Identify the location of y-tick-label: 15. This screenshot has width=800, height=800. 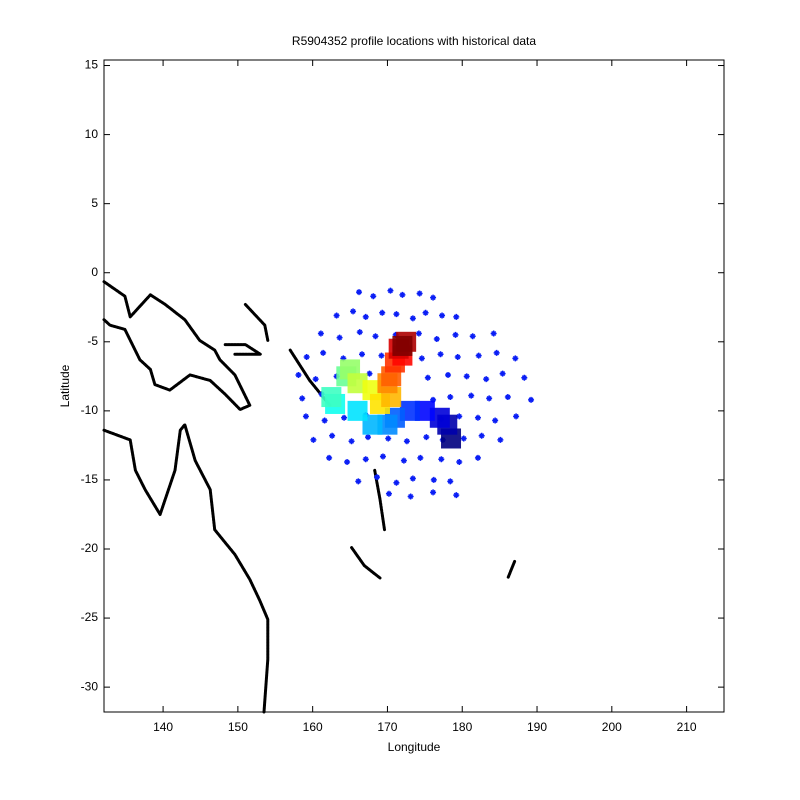
(92, 65).